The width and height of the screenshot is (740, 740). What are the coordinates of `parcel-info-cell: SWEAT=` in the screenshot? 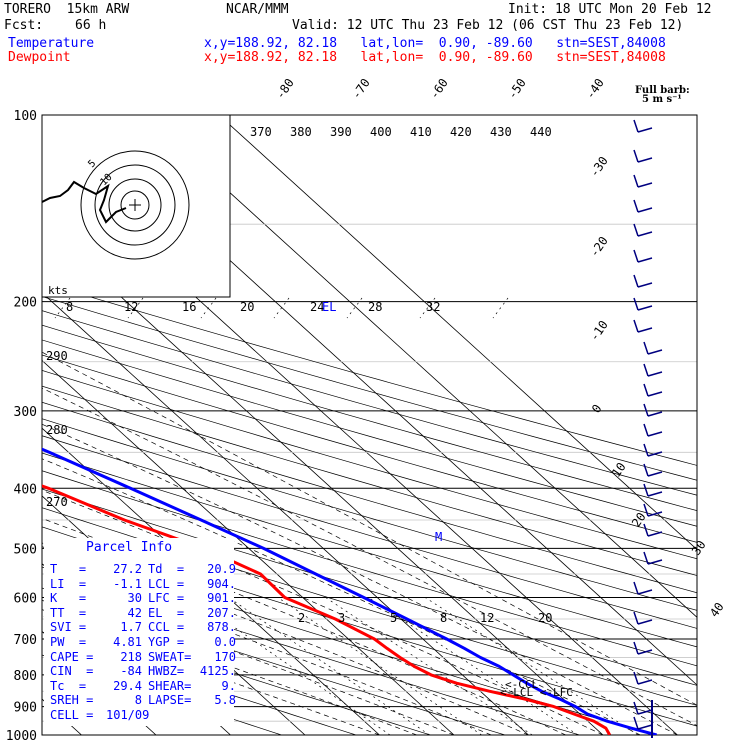 It's located at (170, 656).